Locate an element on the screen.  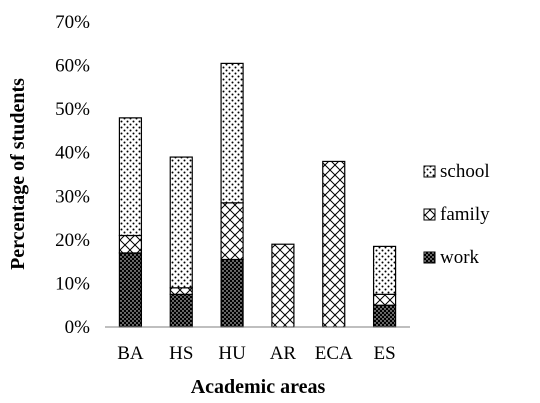
y-tick-label: 50% is located at coordinates (72, 109).